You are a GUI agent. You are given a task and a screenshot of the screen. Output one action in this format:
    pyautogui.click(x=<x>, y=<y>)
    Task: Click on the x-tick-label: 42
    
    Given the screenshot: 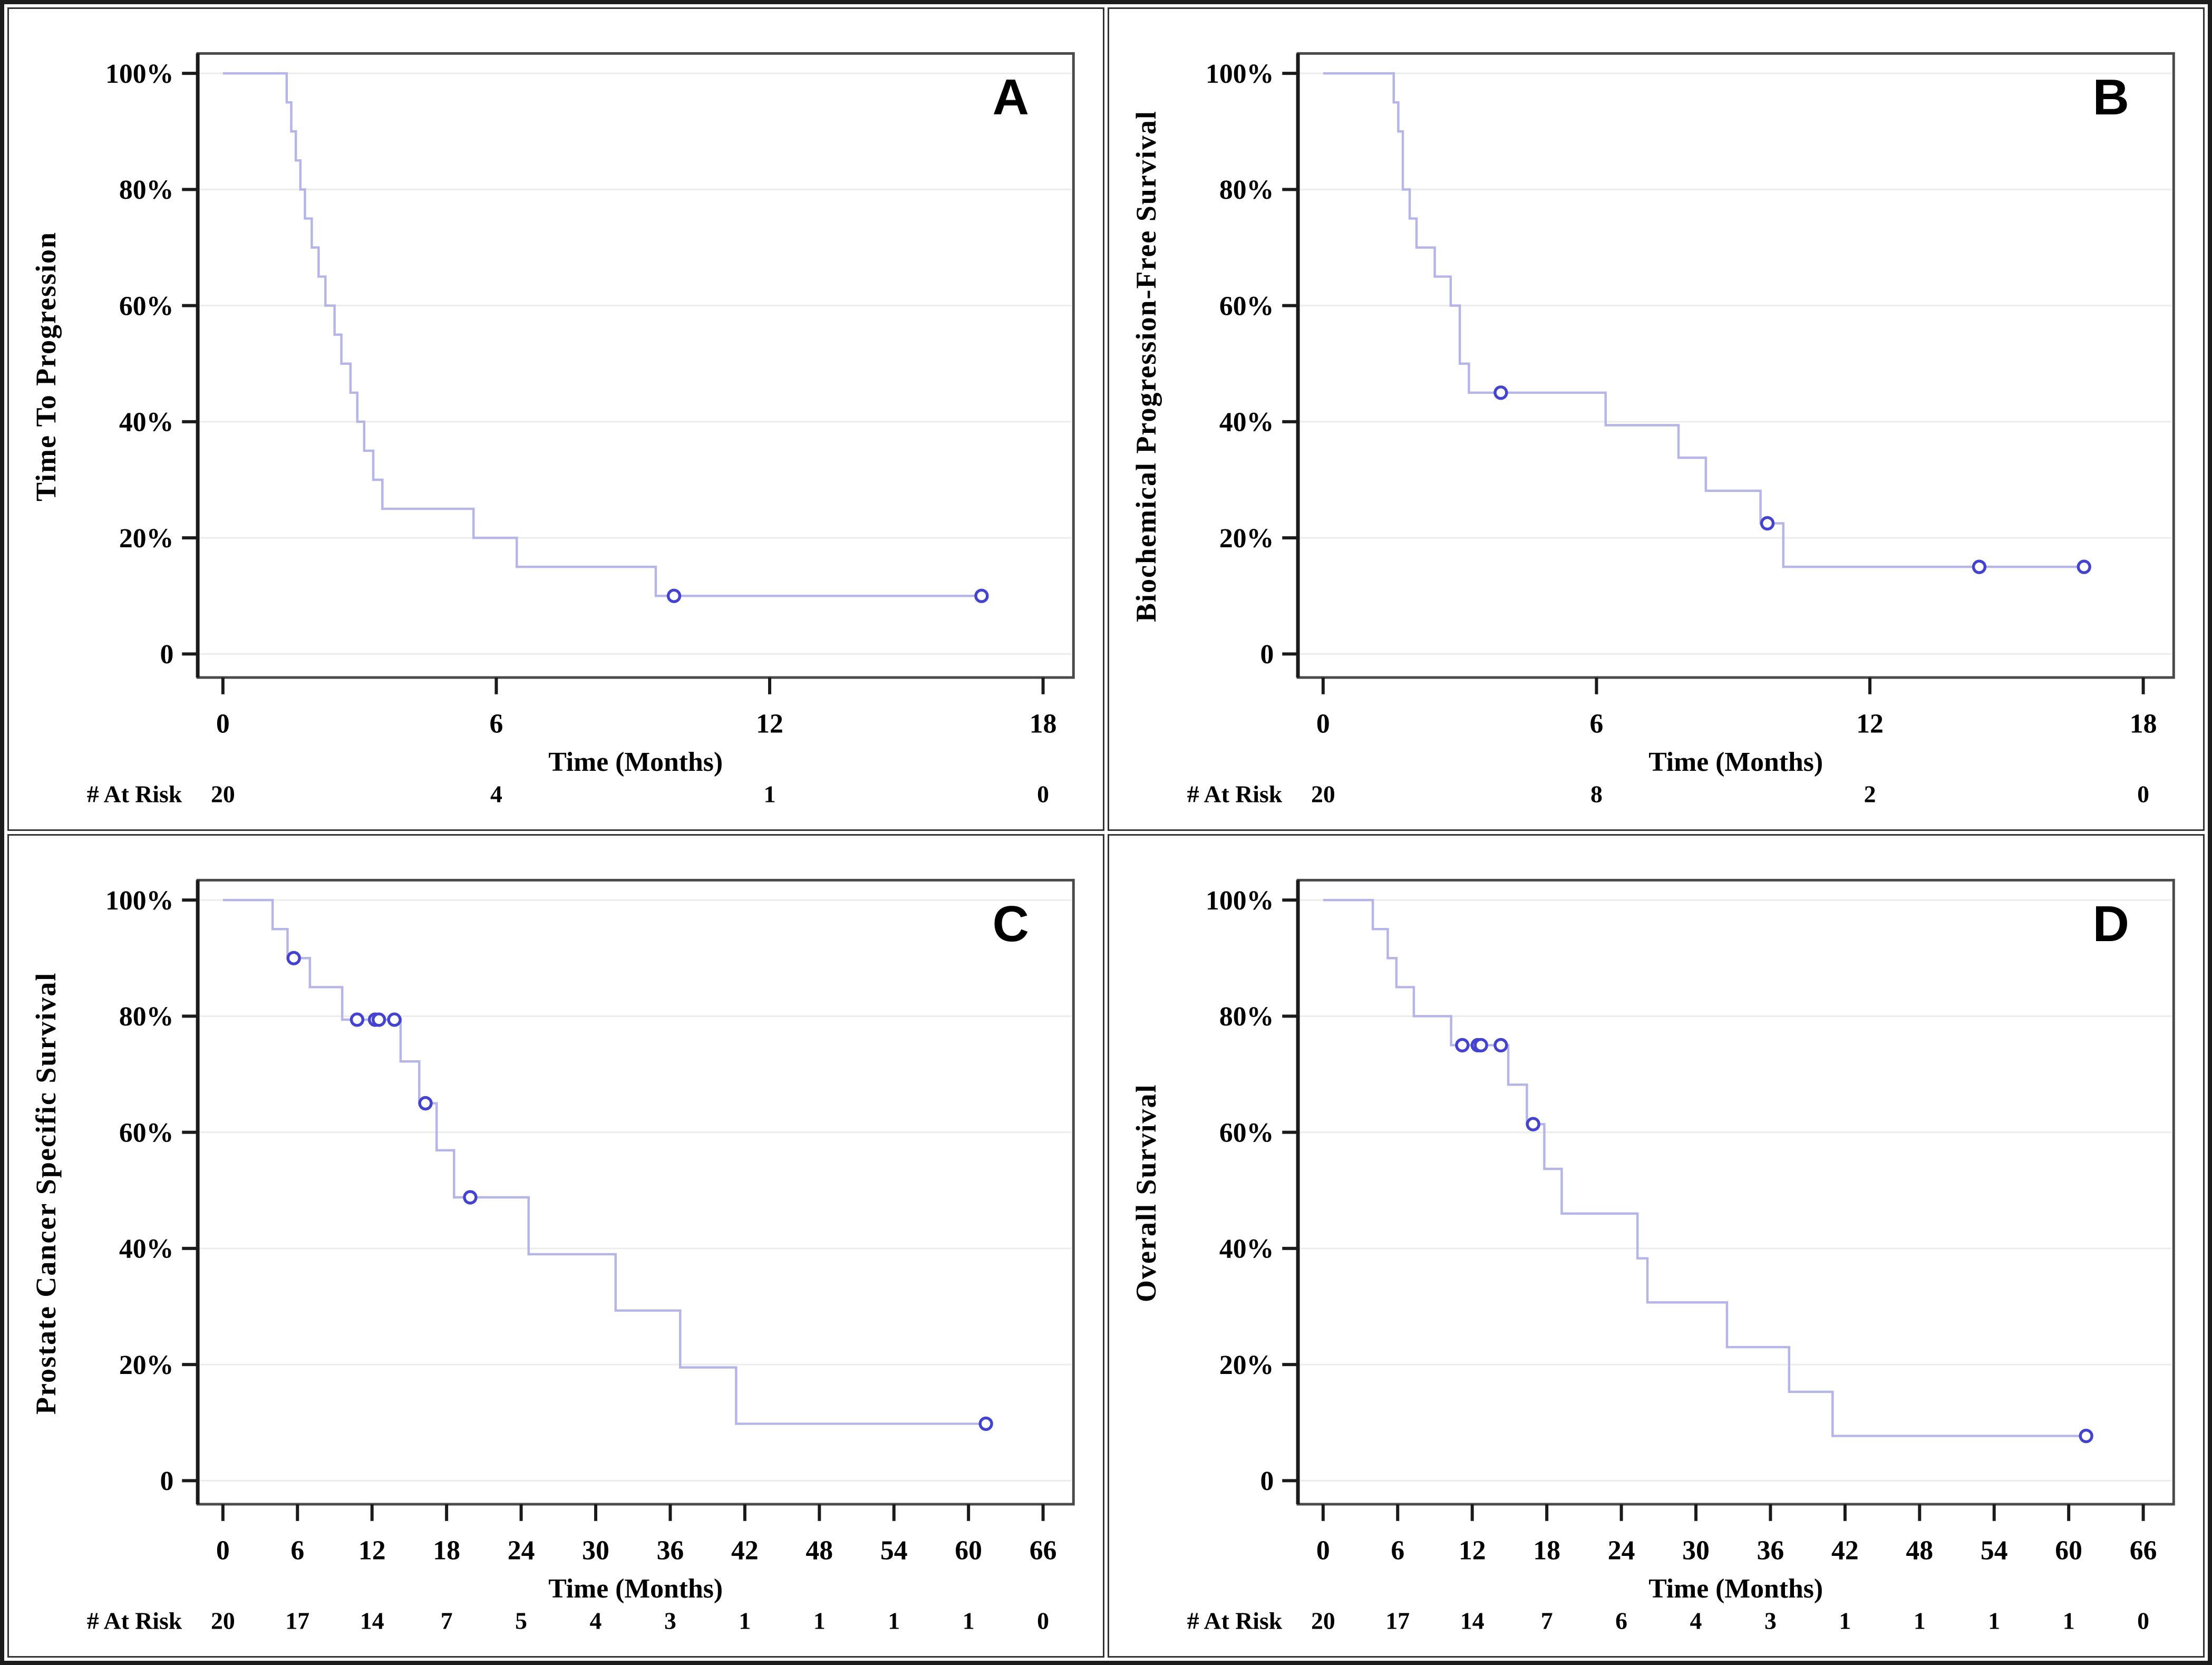 What is the action you would take?
    pyautogui.click(x=1845, y=1550)
    